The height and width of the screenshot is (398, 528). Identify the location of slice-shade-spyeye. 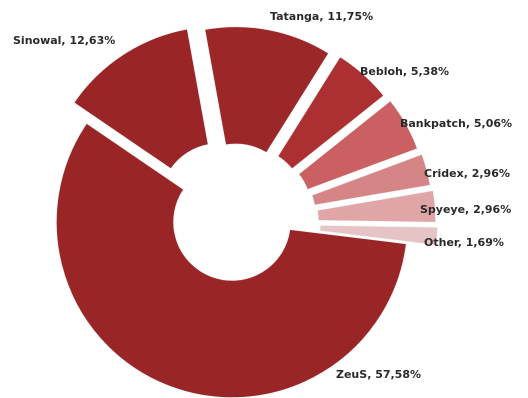
(376, 206).